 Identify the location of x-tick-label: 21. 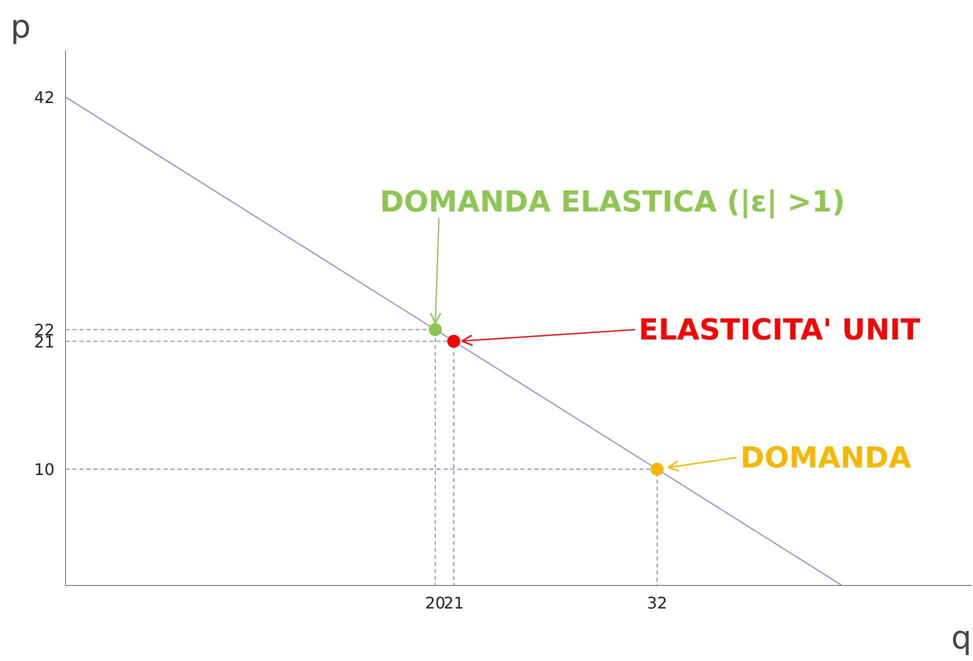
(454, 603).